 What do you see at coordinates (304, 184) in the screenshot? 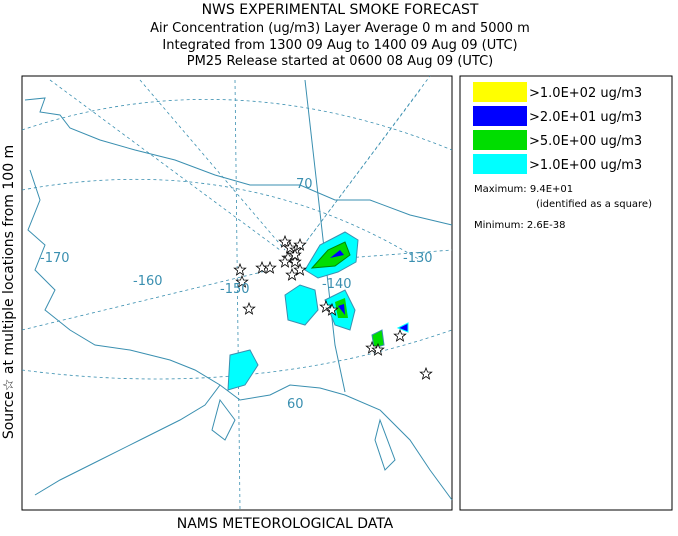
I see `map-label: 70` at bounding box center [304, 184].